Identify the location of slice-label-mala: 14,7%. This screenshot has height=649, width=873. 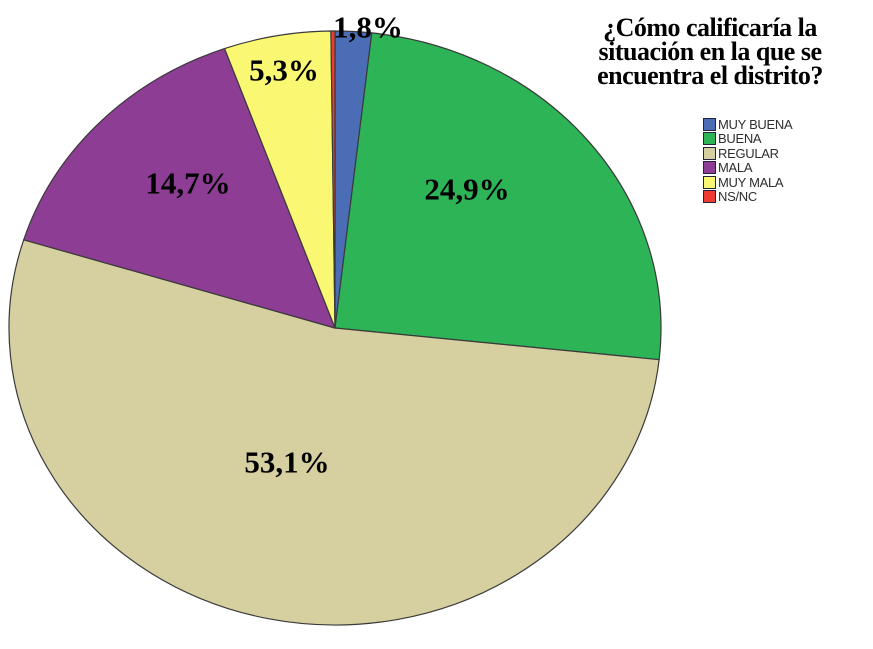
(188, 183).